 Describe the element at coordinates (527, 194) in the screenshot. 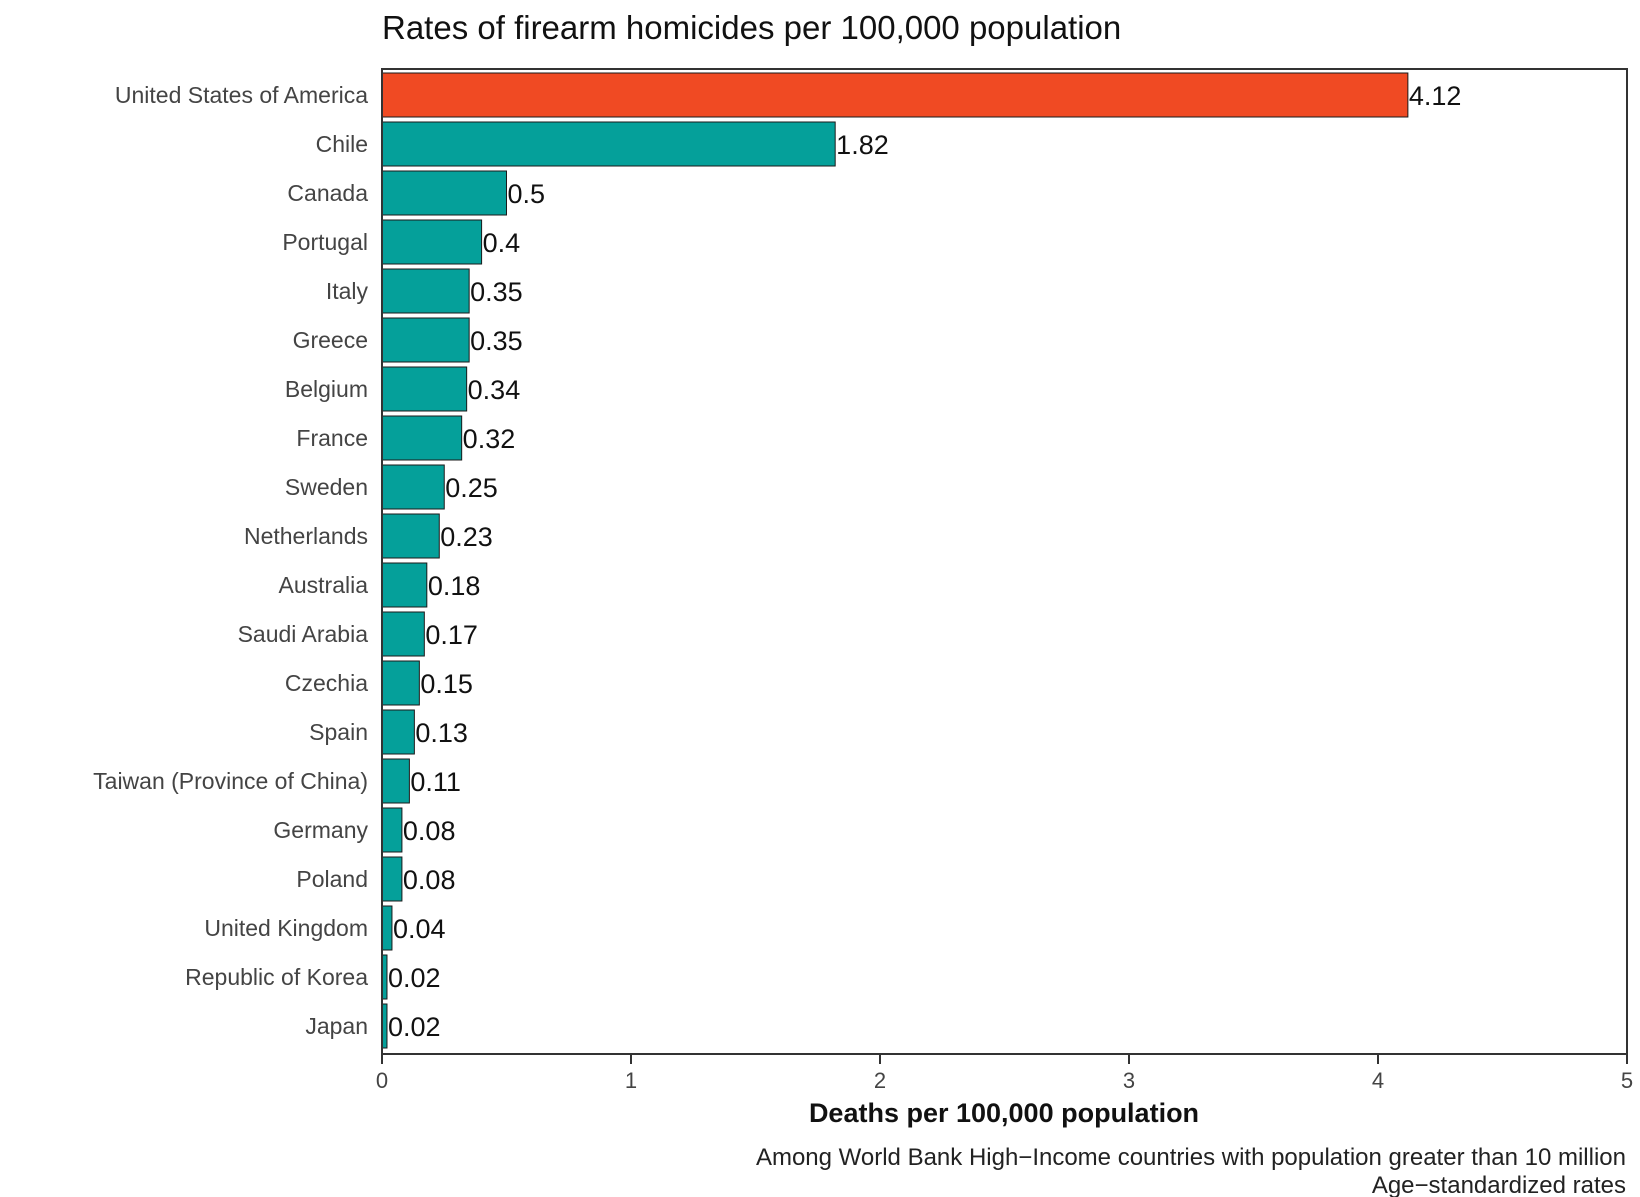

I see `value-label: 0.5` at that location.